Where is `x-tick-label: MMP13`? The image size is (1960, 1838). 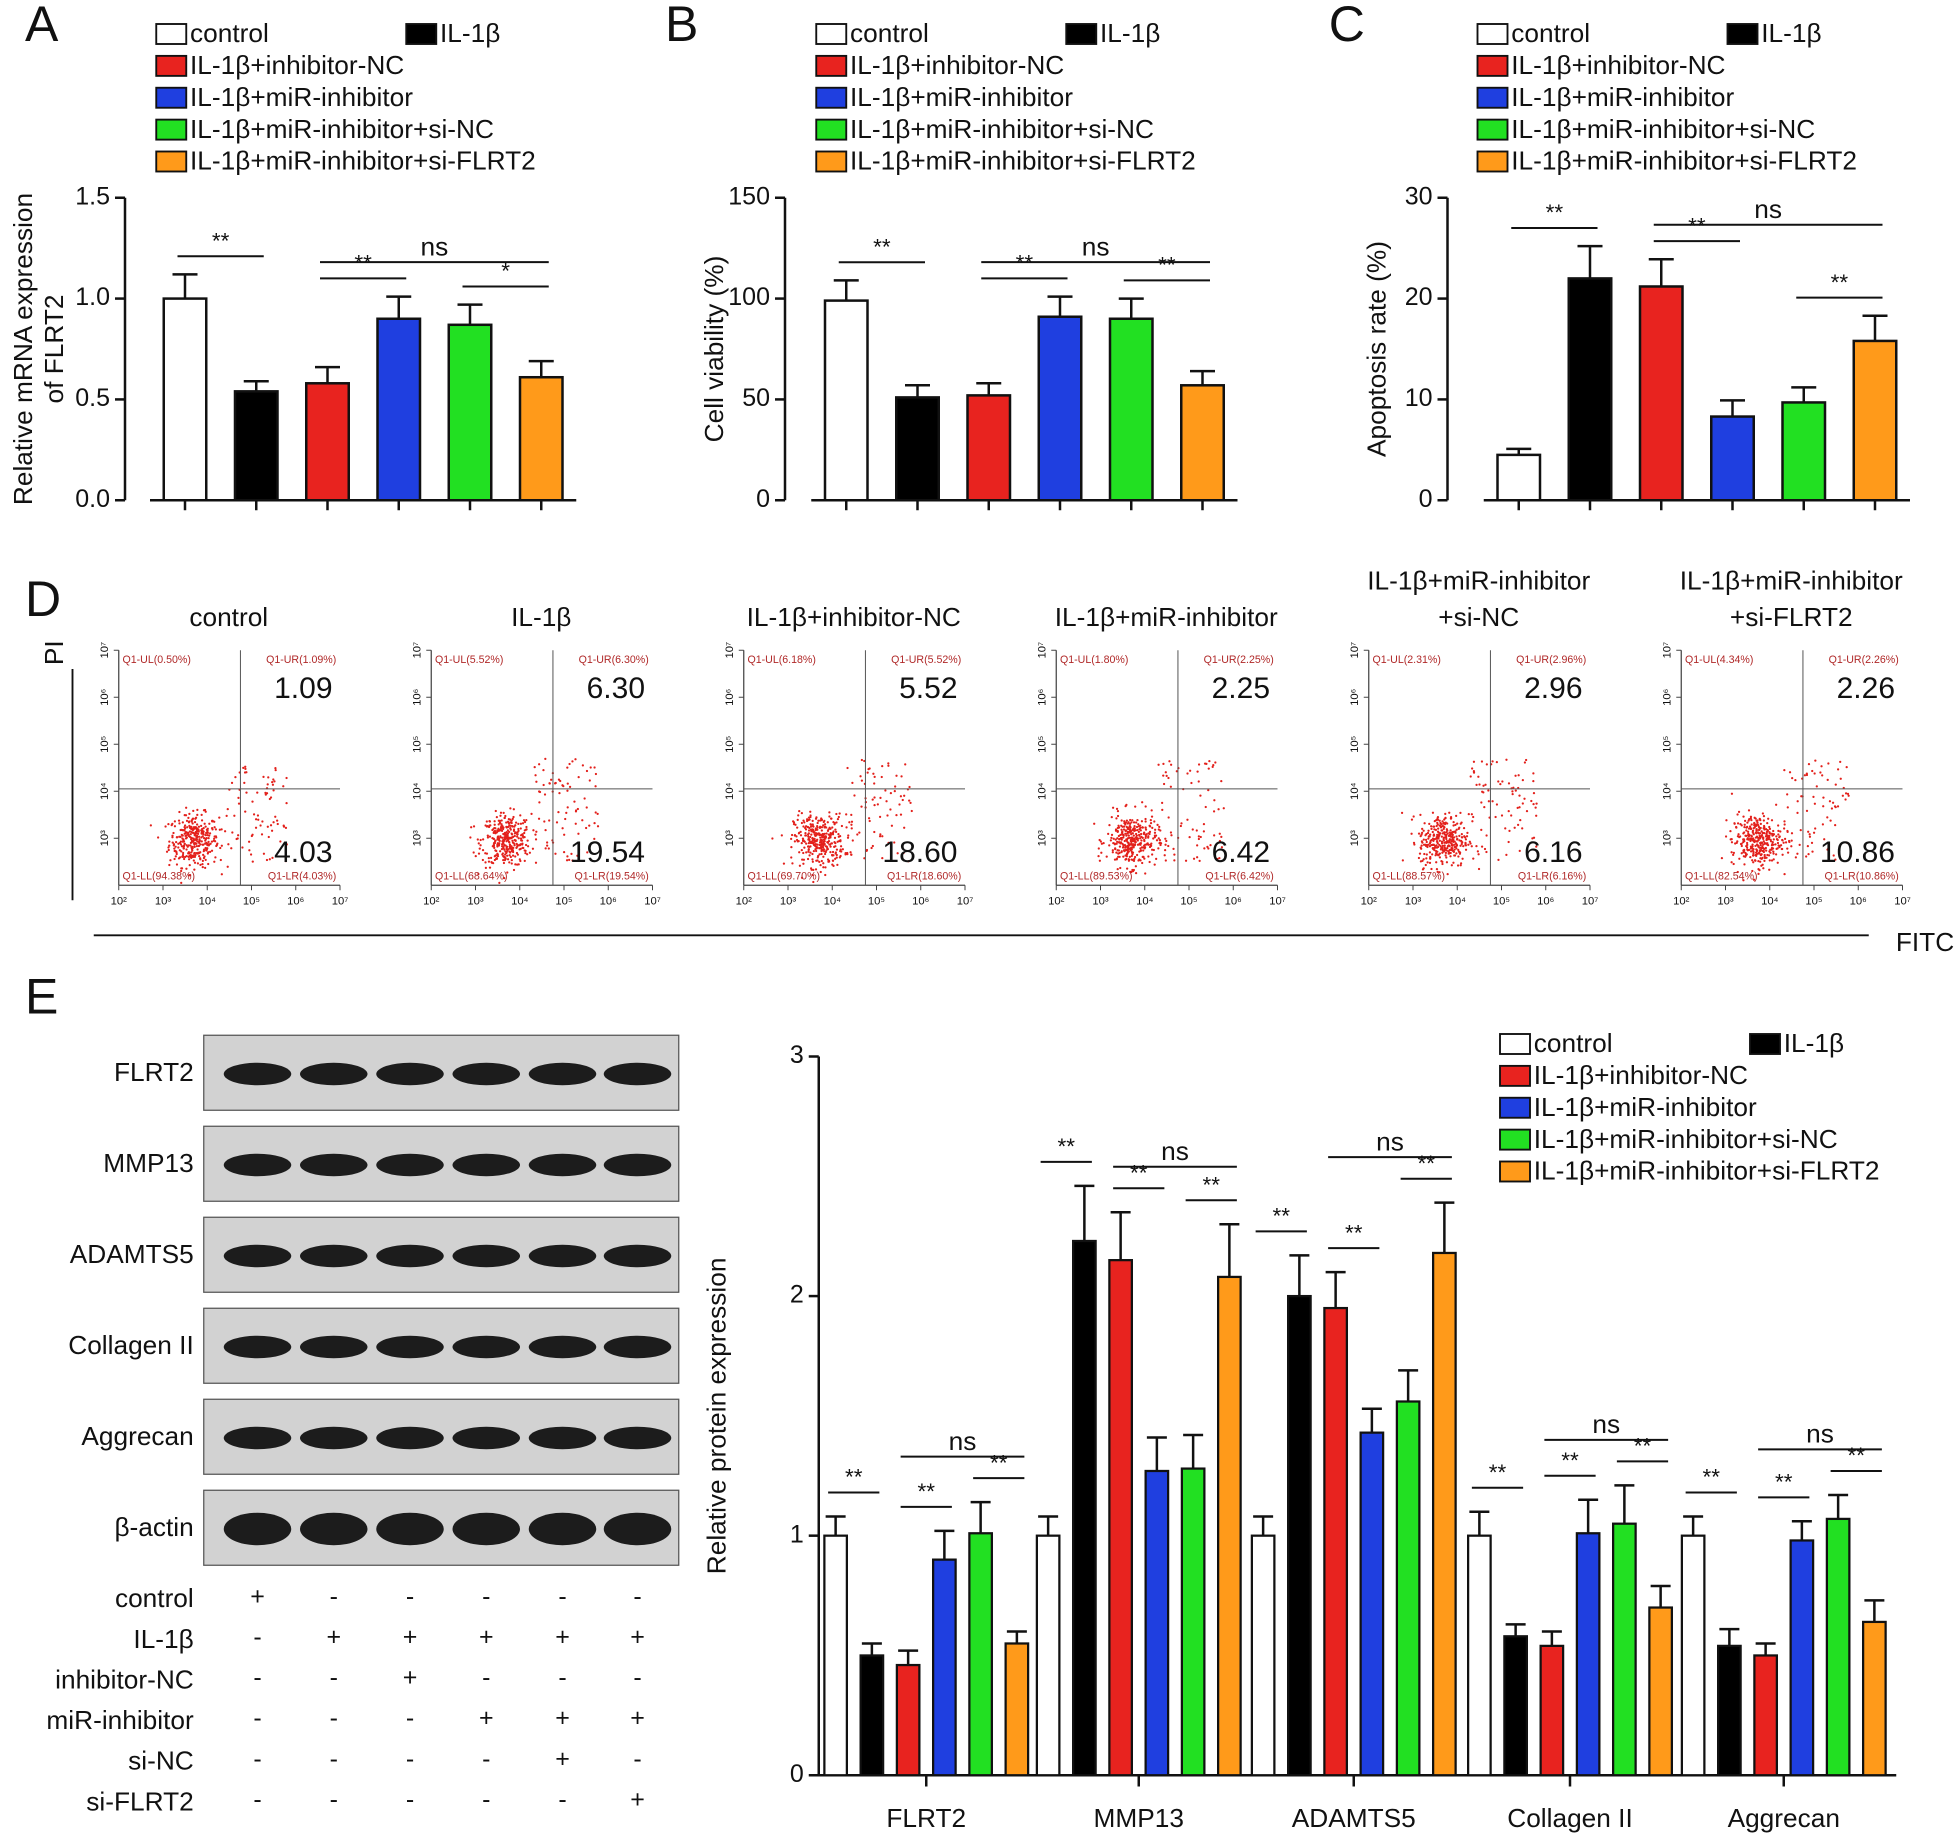 x-tick-label: MMP13 is located at coordinates (1139, 1818).